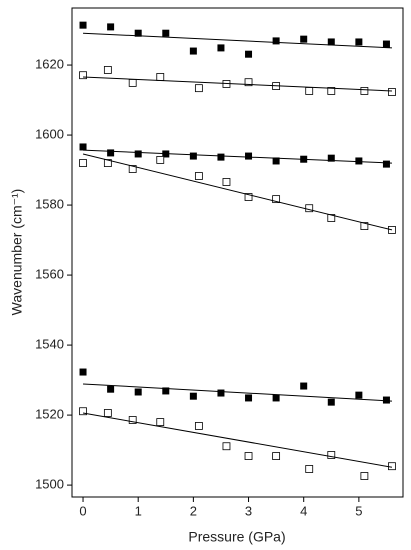 The image size is (411, 550). Describe the element at coordinates (193, 510) in the screenshot. I see `x-tick-label: 2` at that location.